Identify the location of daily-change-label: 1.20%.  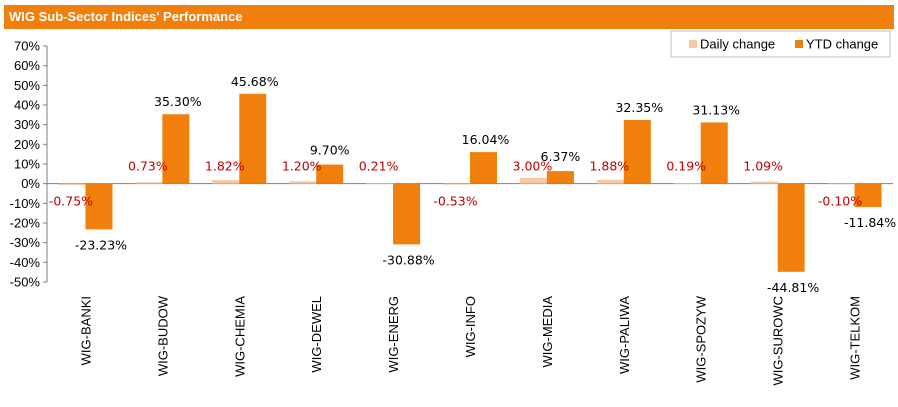
(302, 166).